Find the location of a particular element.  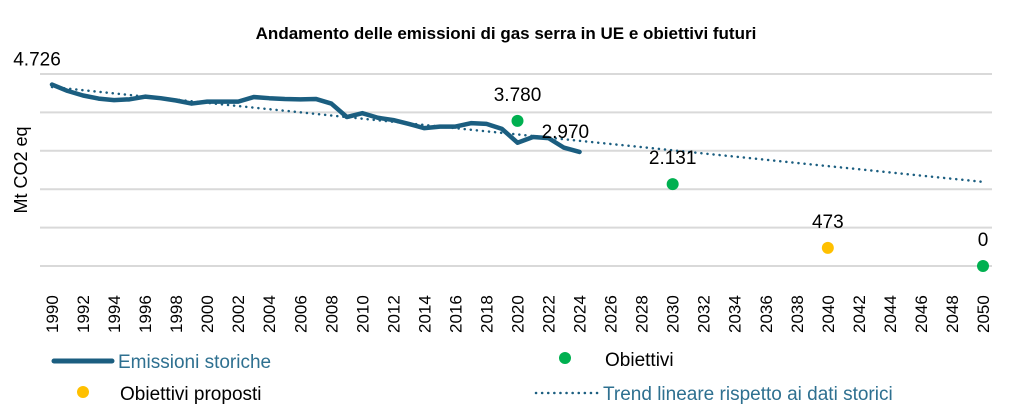

x-tick-label: 1994 is located at coordinates (114, 314).